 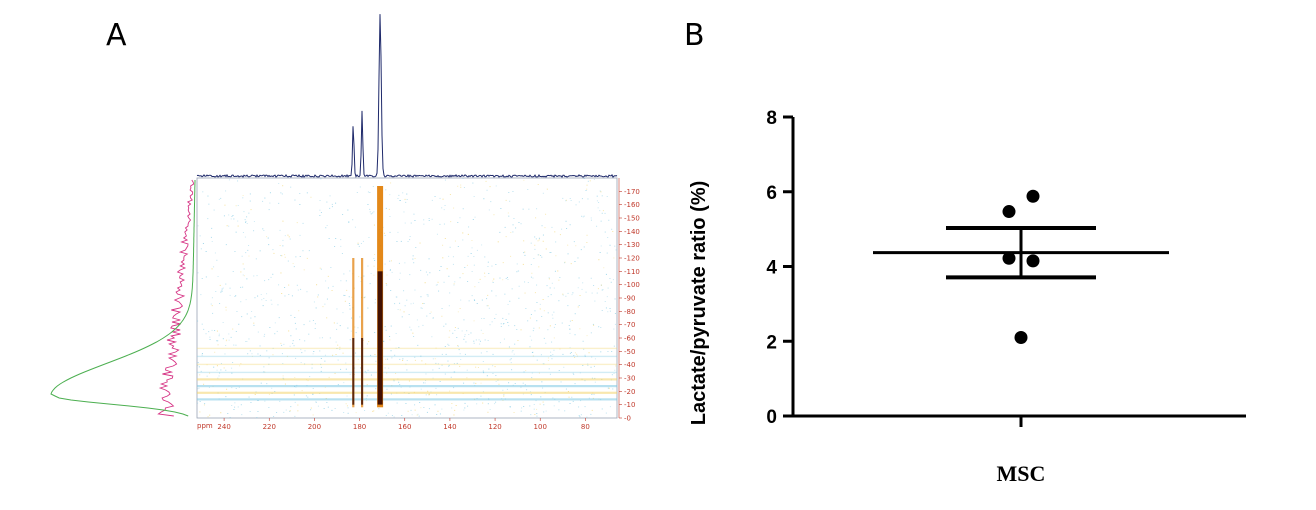 I want to click on nmr-noise-band, so click(x=407, y=399).